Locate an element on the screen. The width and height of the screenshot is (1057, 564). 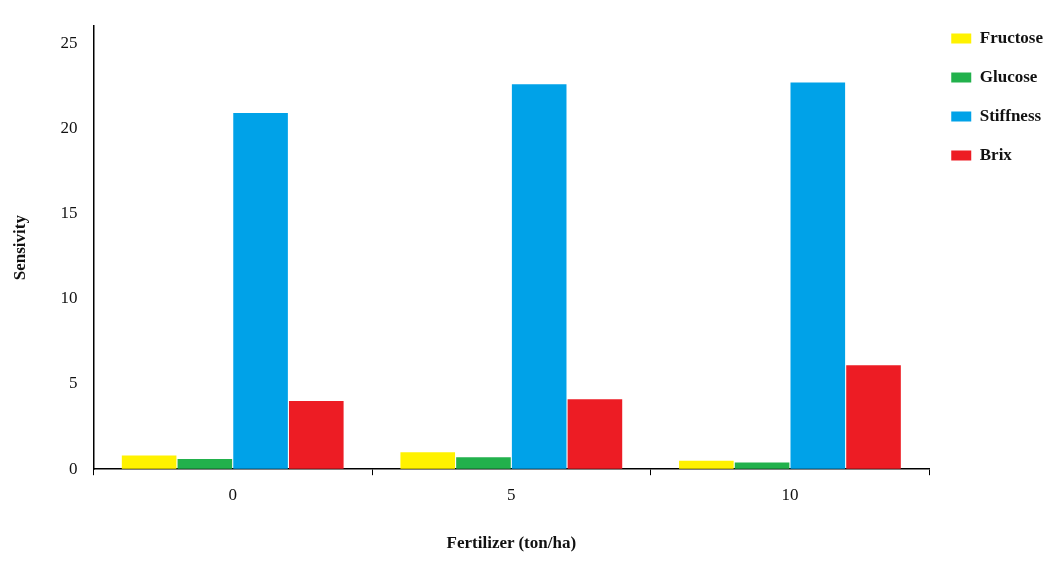
x-axis-title: Fertilizer (ton/ha) is located at coordinates (511, 543).